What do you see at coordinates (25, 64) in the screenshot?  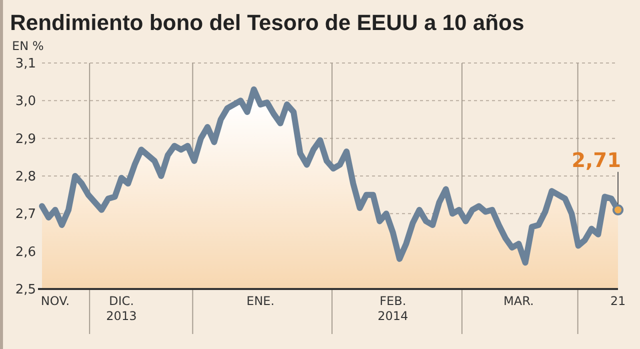 I see `y-tick-label: 3,1` at bounding box center [25, 64].